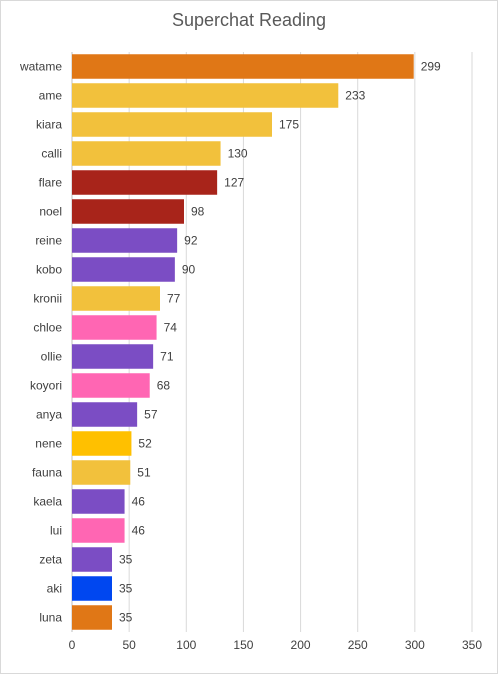  I want to click on chart-title: Superchat Reading, so click(249, 20).